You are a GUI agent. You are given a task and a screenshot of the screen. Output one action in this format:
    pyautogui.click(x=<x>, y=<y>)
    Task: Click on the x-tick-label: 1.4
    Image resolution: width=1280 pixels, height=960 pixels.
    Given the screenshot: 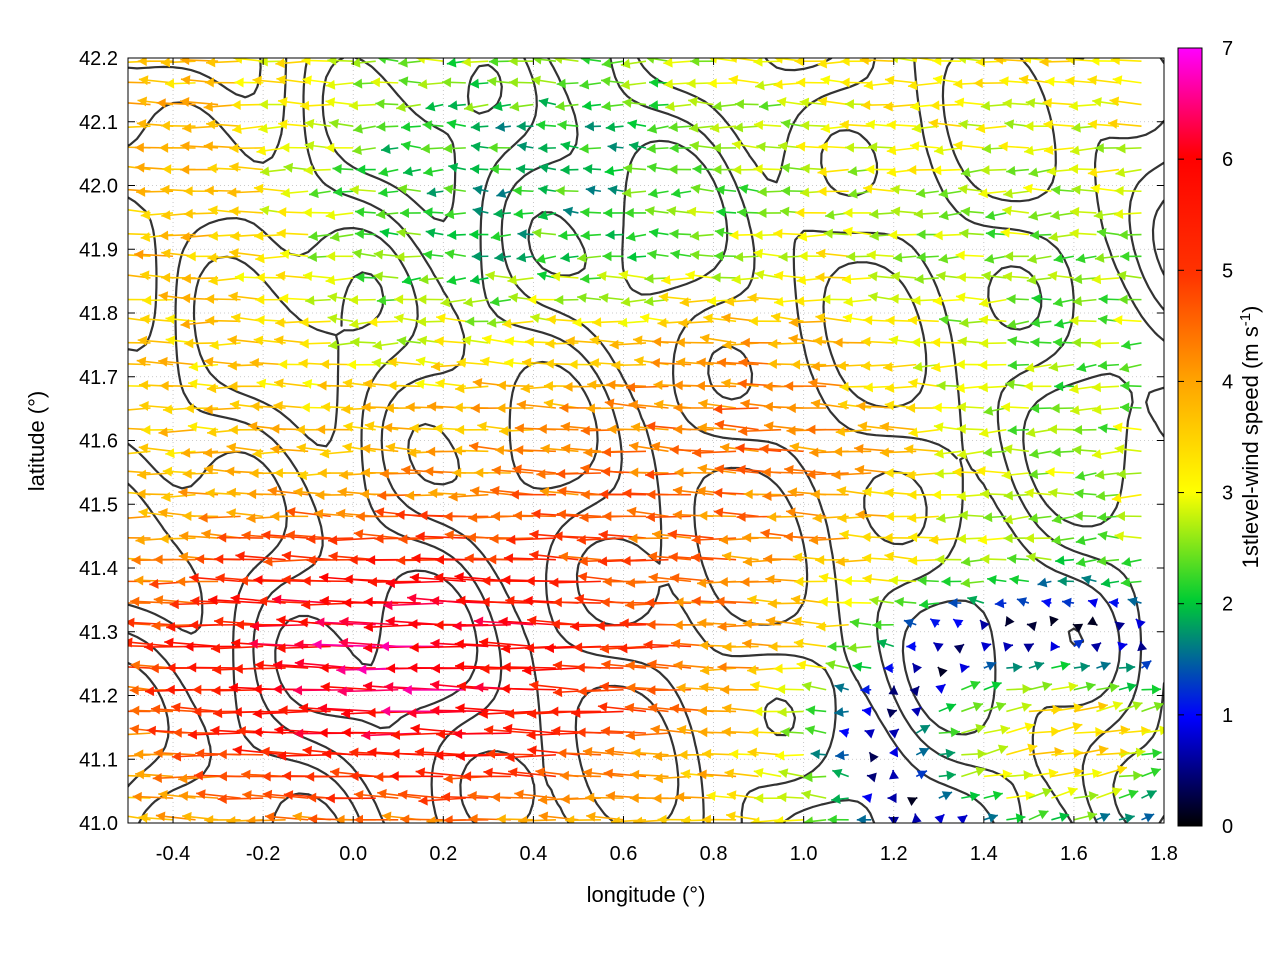 What is the action you would take?
    pyautogui.click(x=984, y=854)
    